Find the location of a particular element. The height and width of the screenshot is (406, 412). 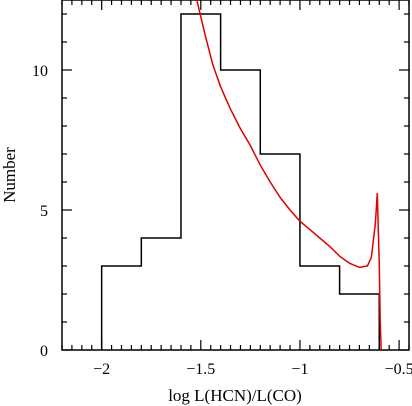

y-axis-label: Number is located at coordinates (9, 175).